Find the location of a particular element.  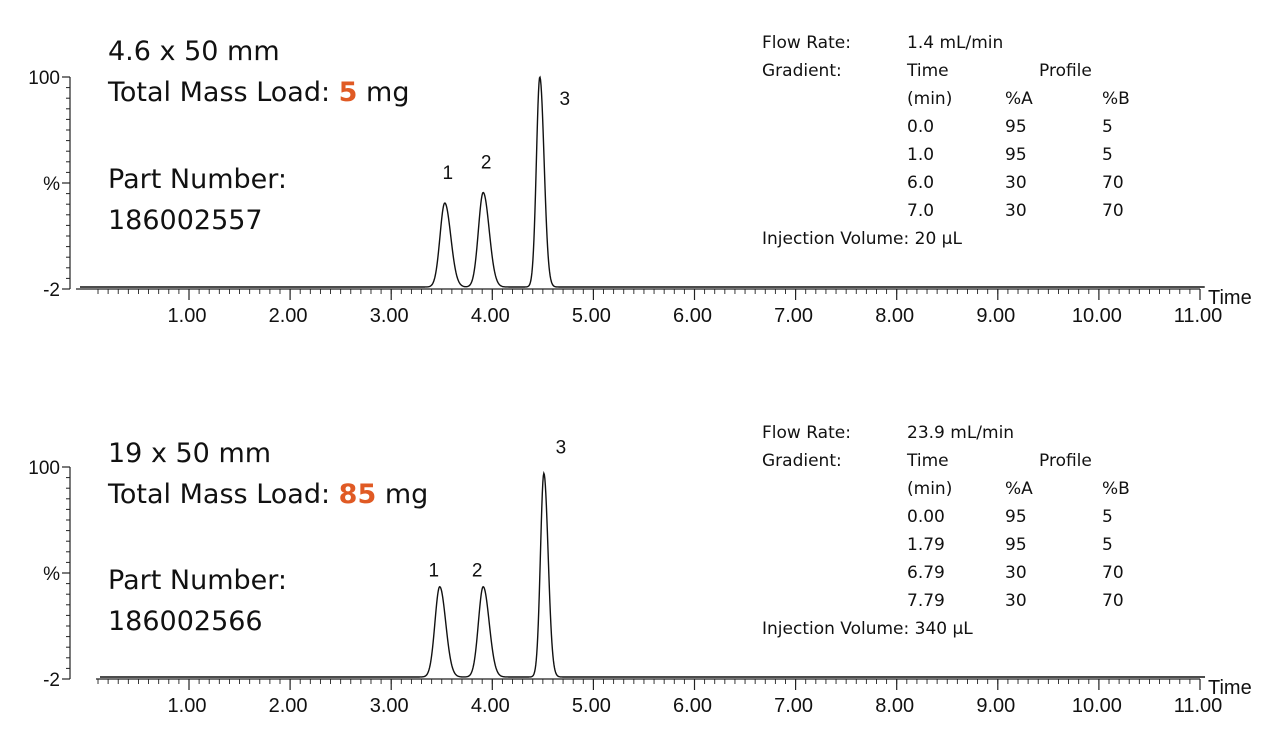

flow-rate-value: 1.4 mL/min is located at coordinates (955, 43).